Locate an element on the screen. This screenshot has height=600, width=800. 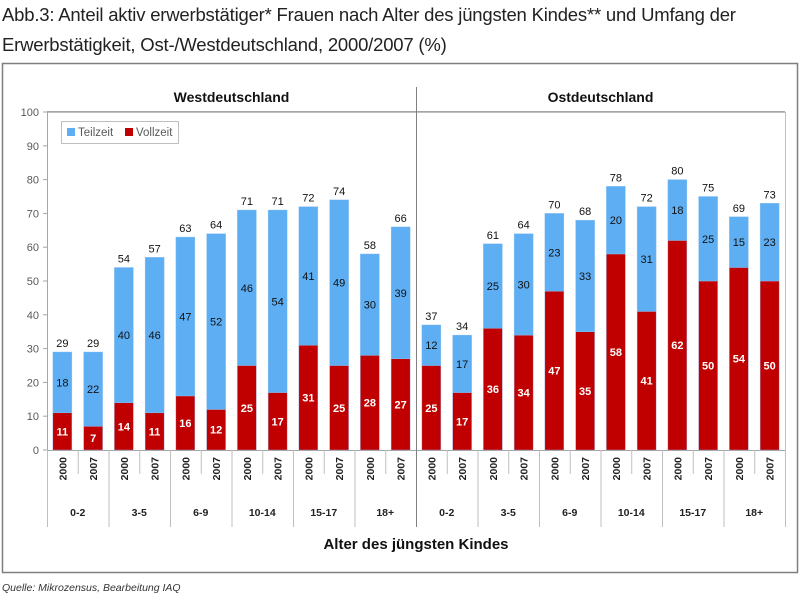
data-label-total: 37 is located at coordinates (431, 317).